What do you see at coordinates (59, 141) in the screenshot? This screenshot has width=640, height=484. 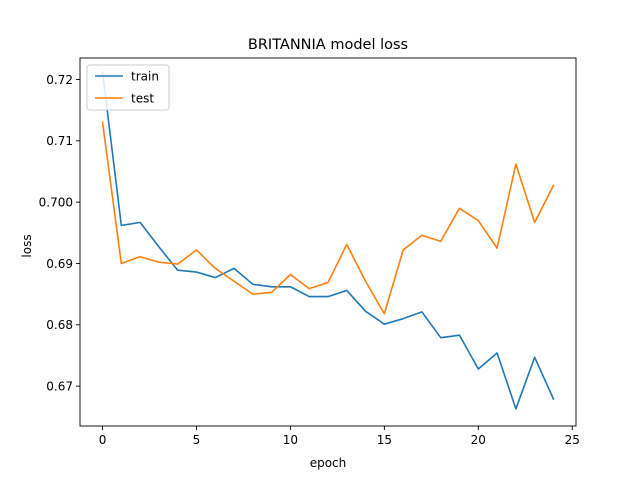 I see `y-tick-label: 0.71` at bounding box center [59, 141].